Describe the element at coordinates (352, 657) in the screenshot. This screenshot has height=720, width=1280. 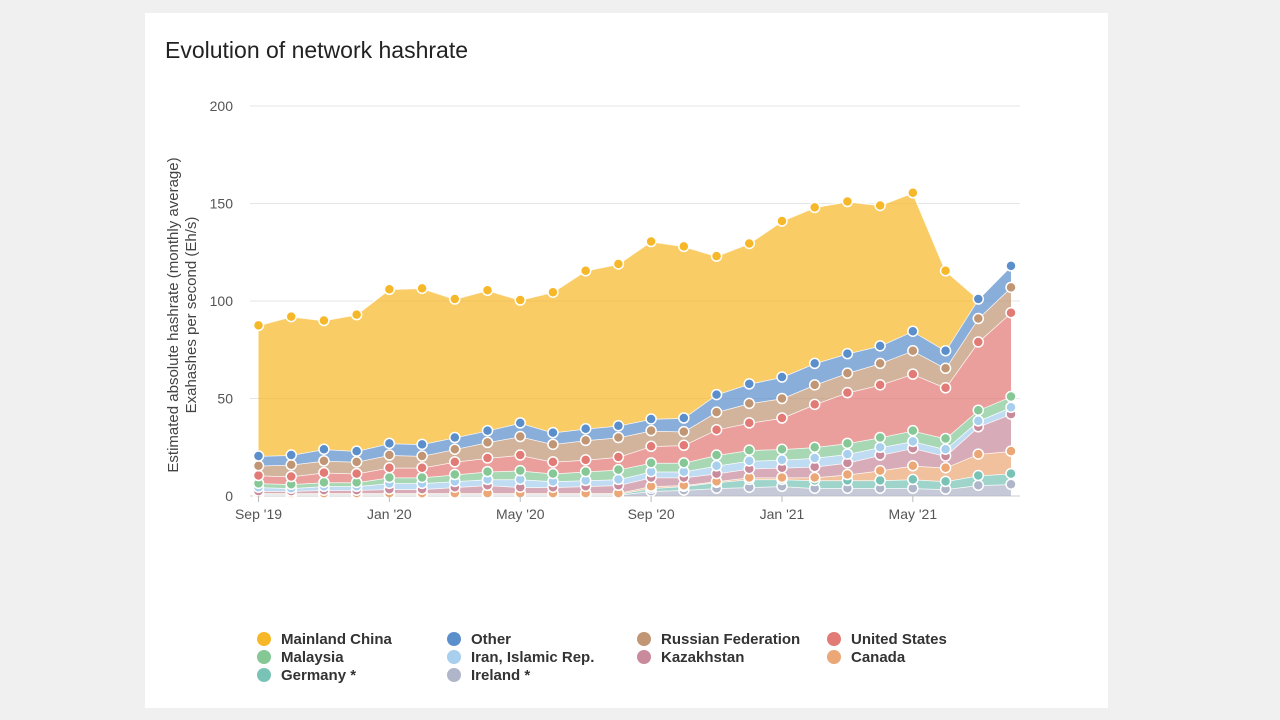
I see `legend-item: Malaysia` at that location.